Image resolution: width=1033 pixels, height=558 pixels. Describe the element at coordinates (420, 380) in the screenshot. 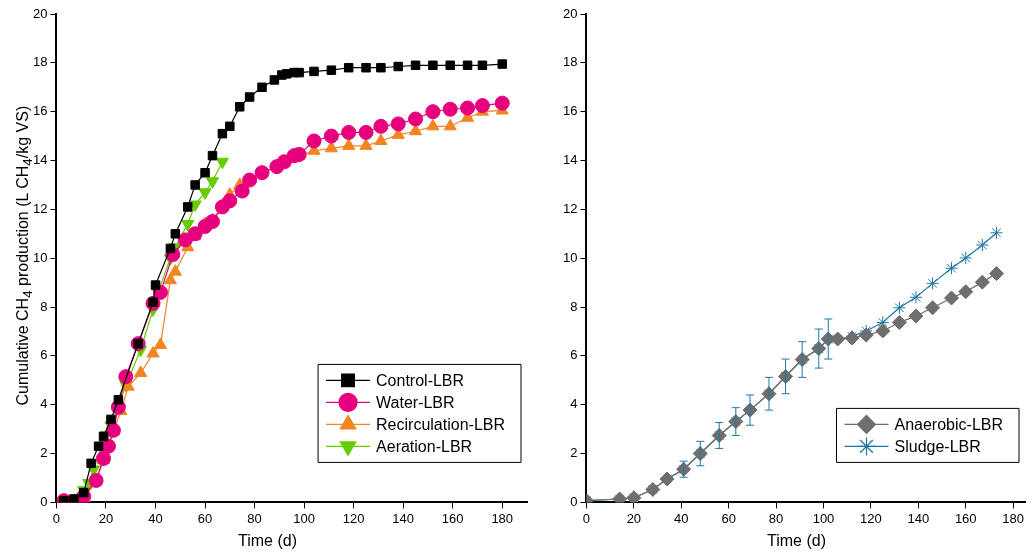

I see `legend-label: Control-LBR` at that location.